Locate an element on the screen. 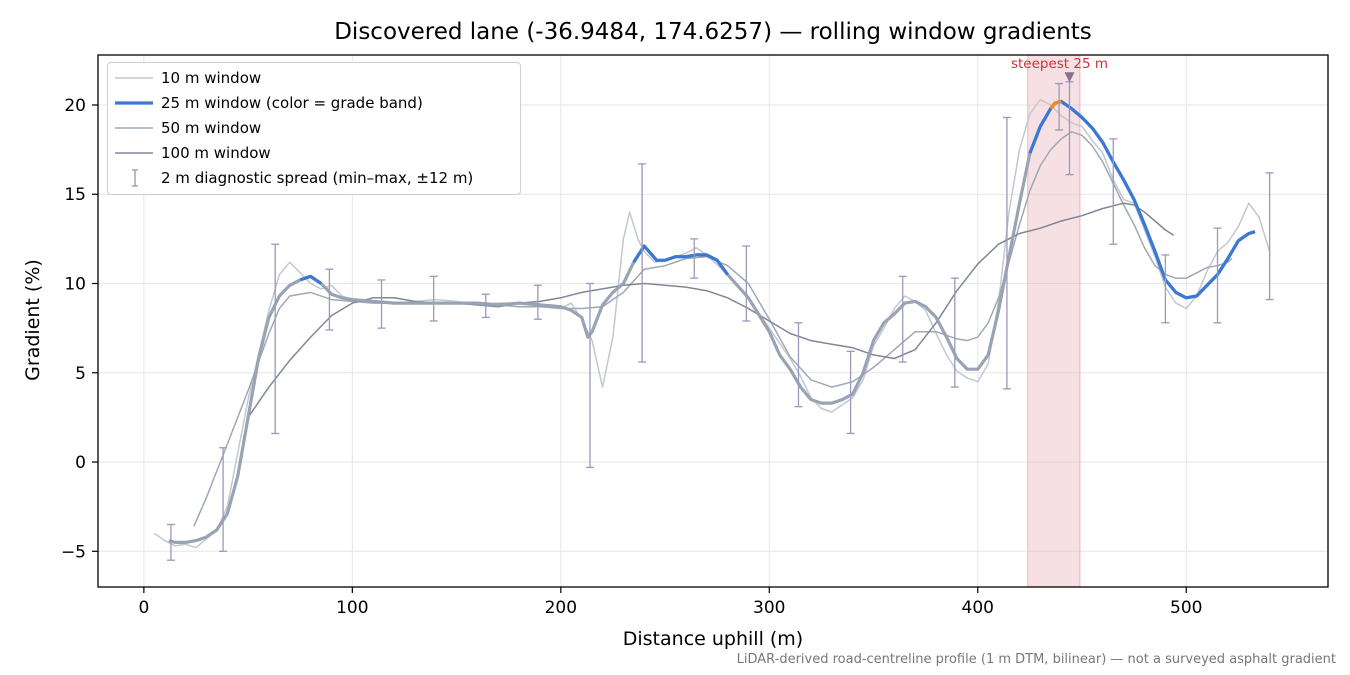  legend-item-50m: 50 m window is located at coordinates (314, 128).